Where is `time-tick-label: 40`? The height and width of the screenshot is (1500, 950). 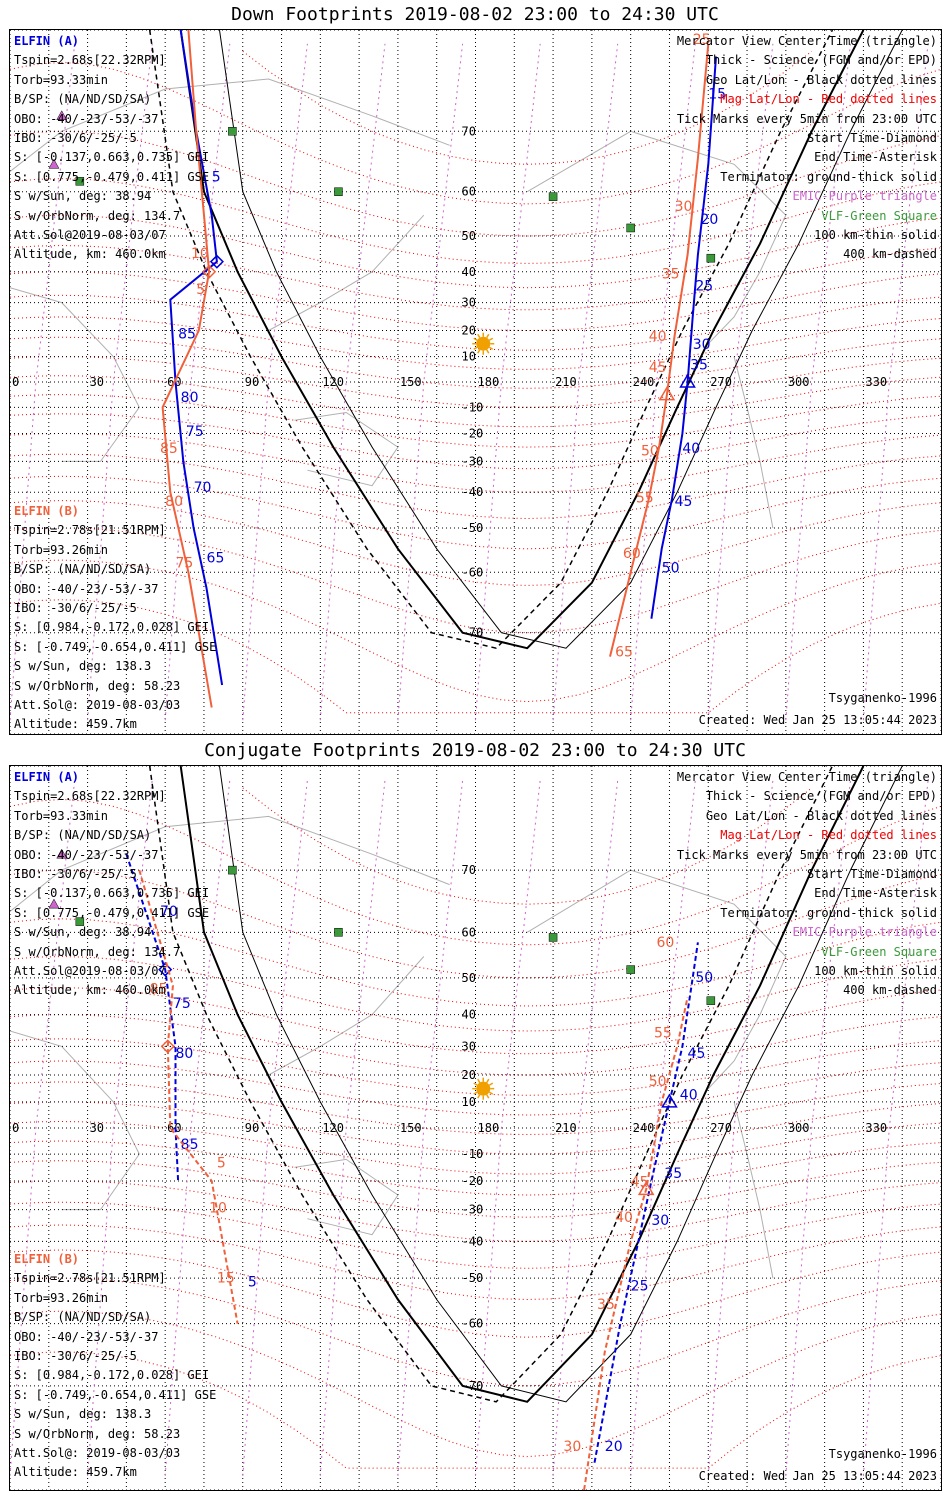
time-tick-label: 40 is located at coordinates (691, 449).